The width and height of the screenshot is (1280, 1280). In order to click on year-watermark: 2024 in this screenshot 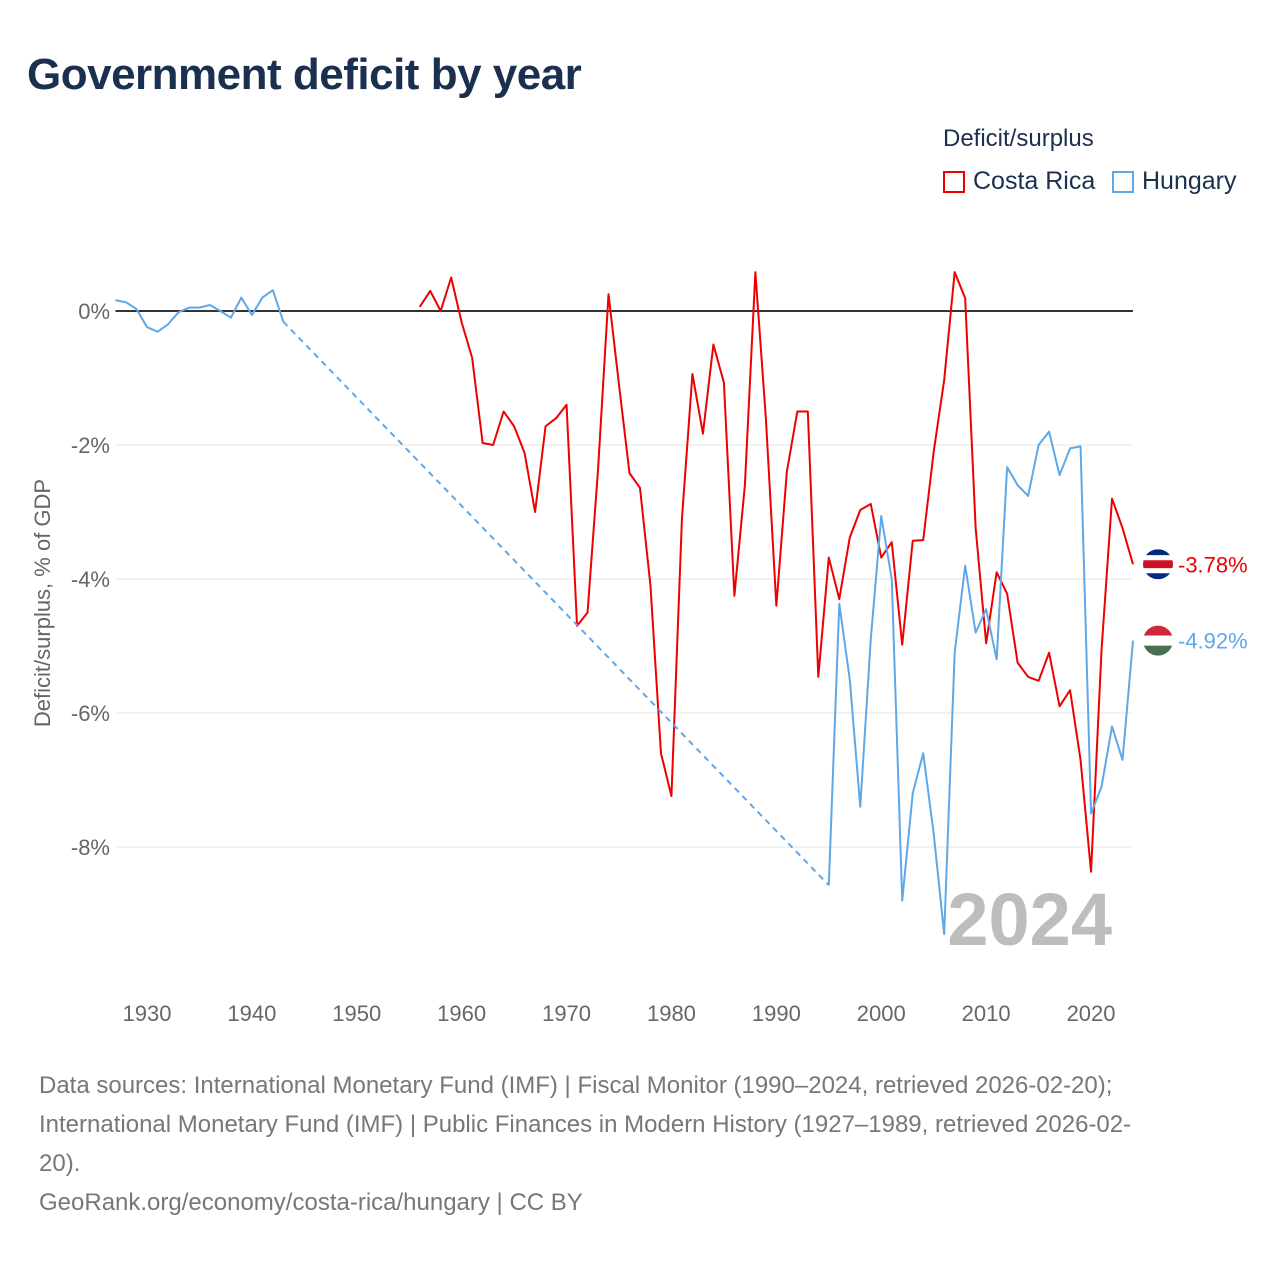, I will do `click(1029, 919)`.